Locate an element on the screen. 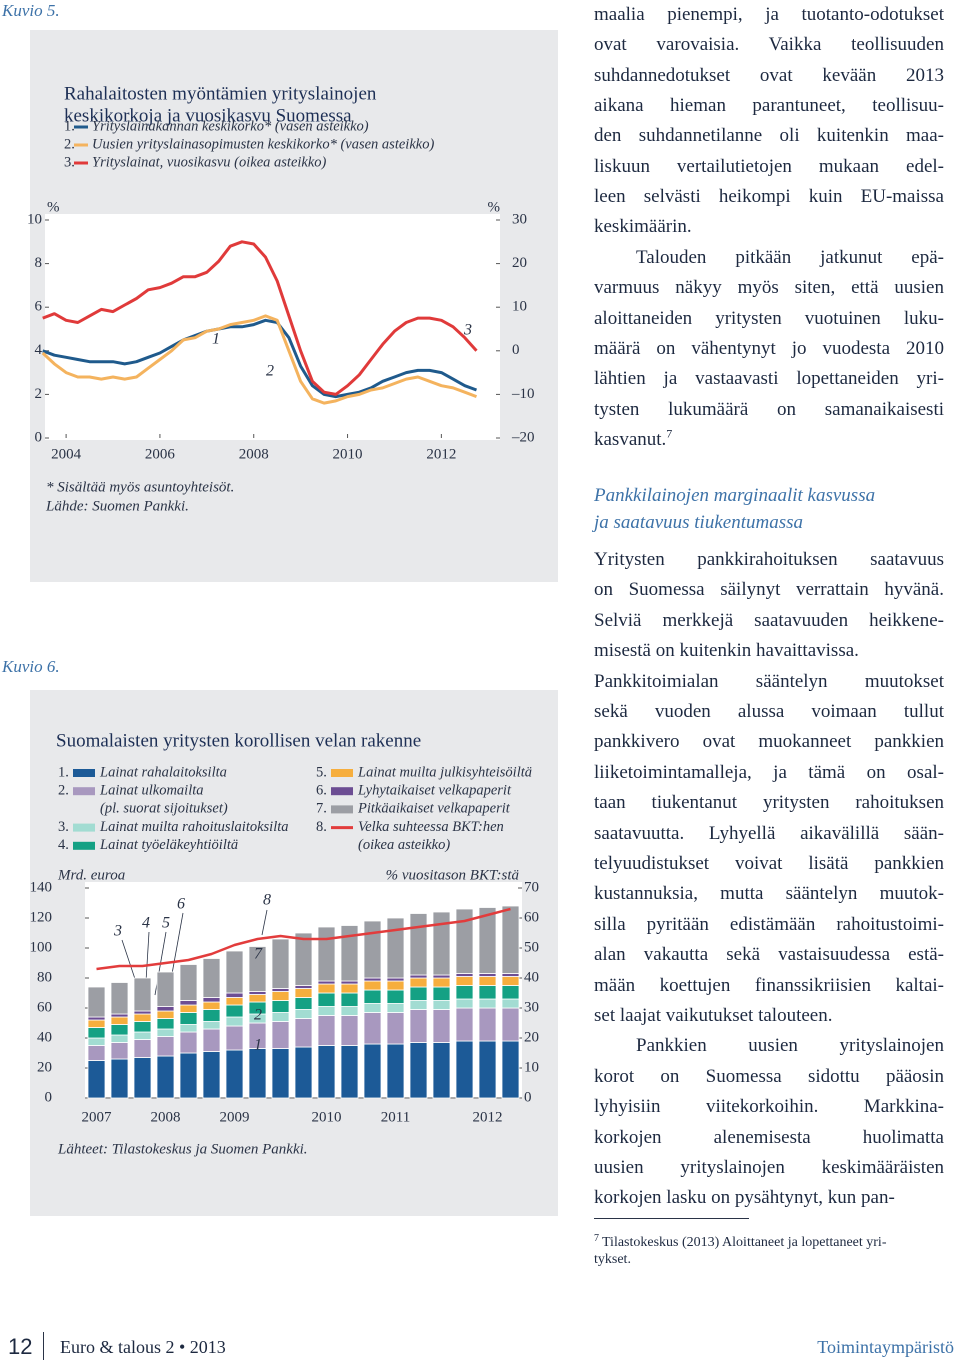 The width and height of the screenshot is (960, 1360). y2-tick-label: 40 is located at coordinates (531, 977).